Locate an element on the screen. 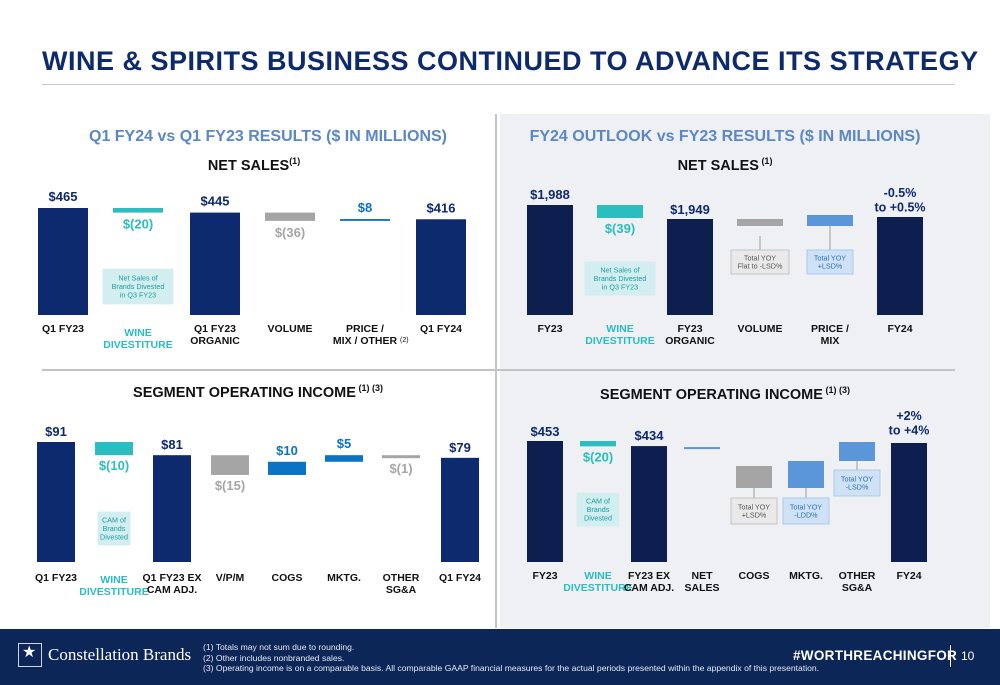  category-label: OTHER is located at coordinates (401, 578).